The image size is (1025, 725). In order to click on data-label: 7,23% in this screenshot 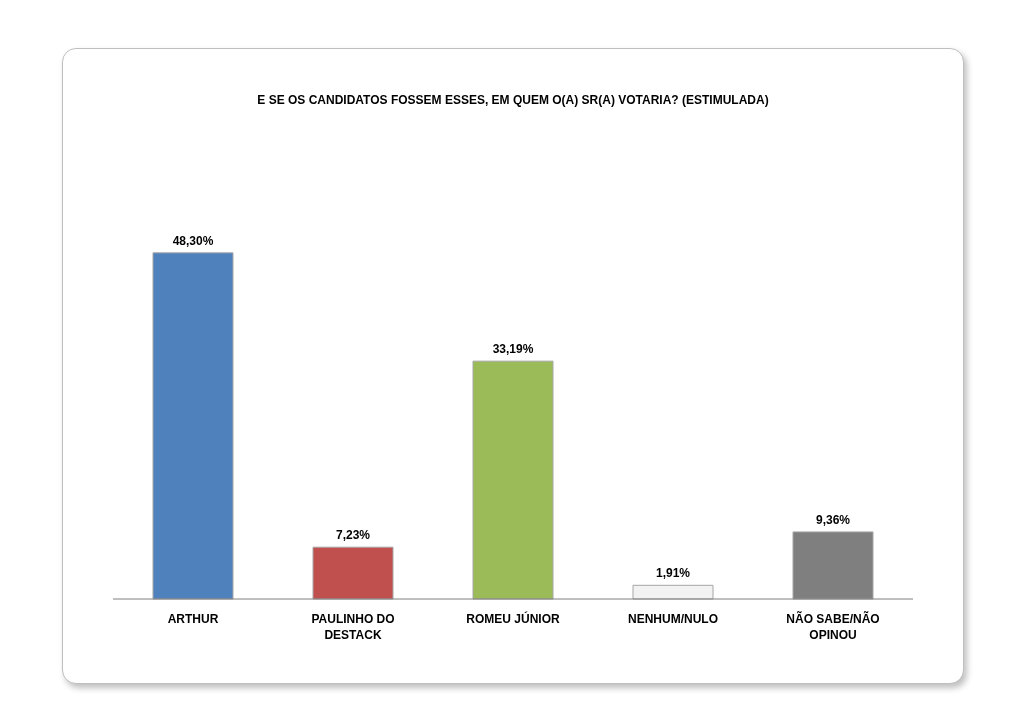, I will do `click(353, 535)`.